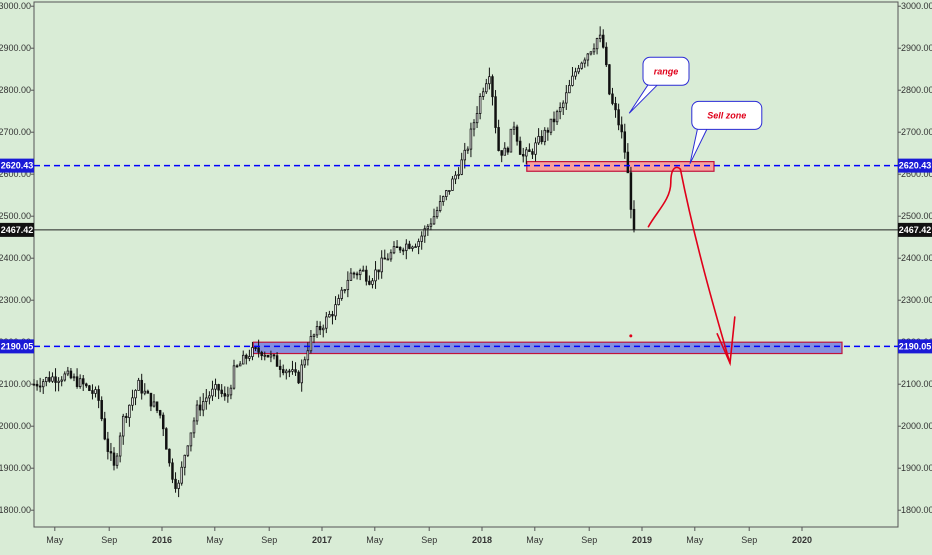  Describe the element at coordinates (15, 90) in the screenshot. I see `y-tick-label-left: 2800.00` at that location.